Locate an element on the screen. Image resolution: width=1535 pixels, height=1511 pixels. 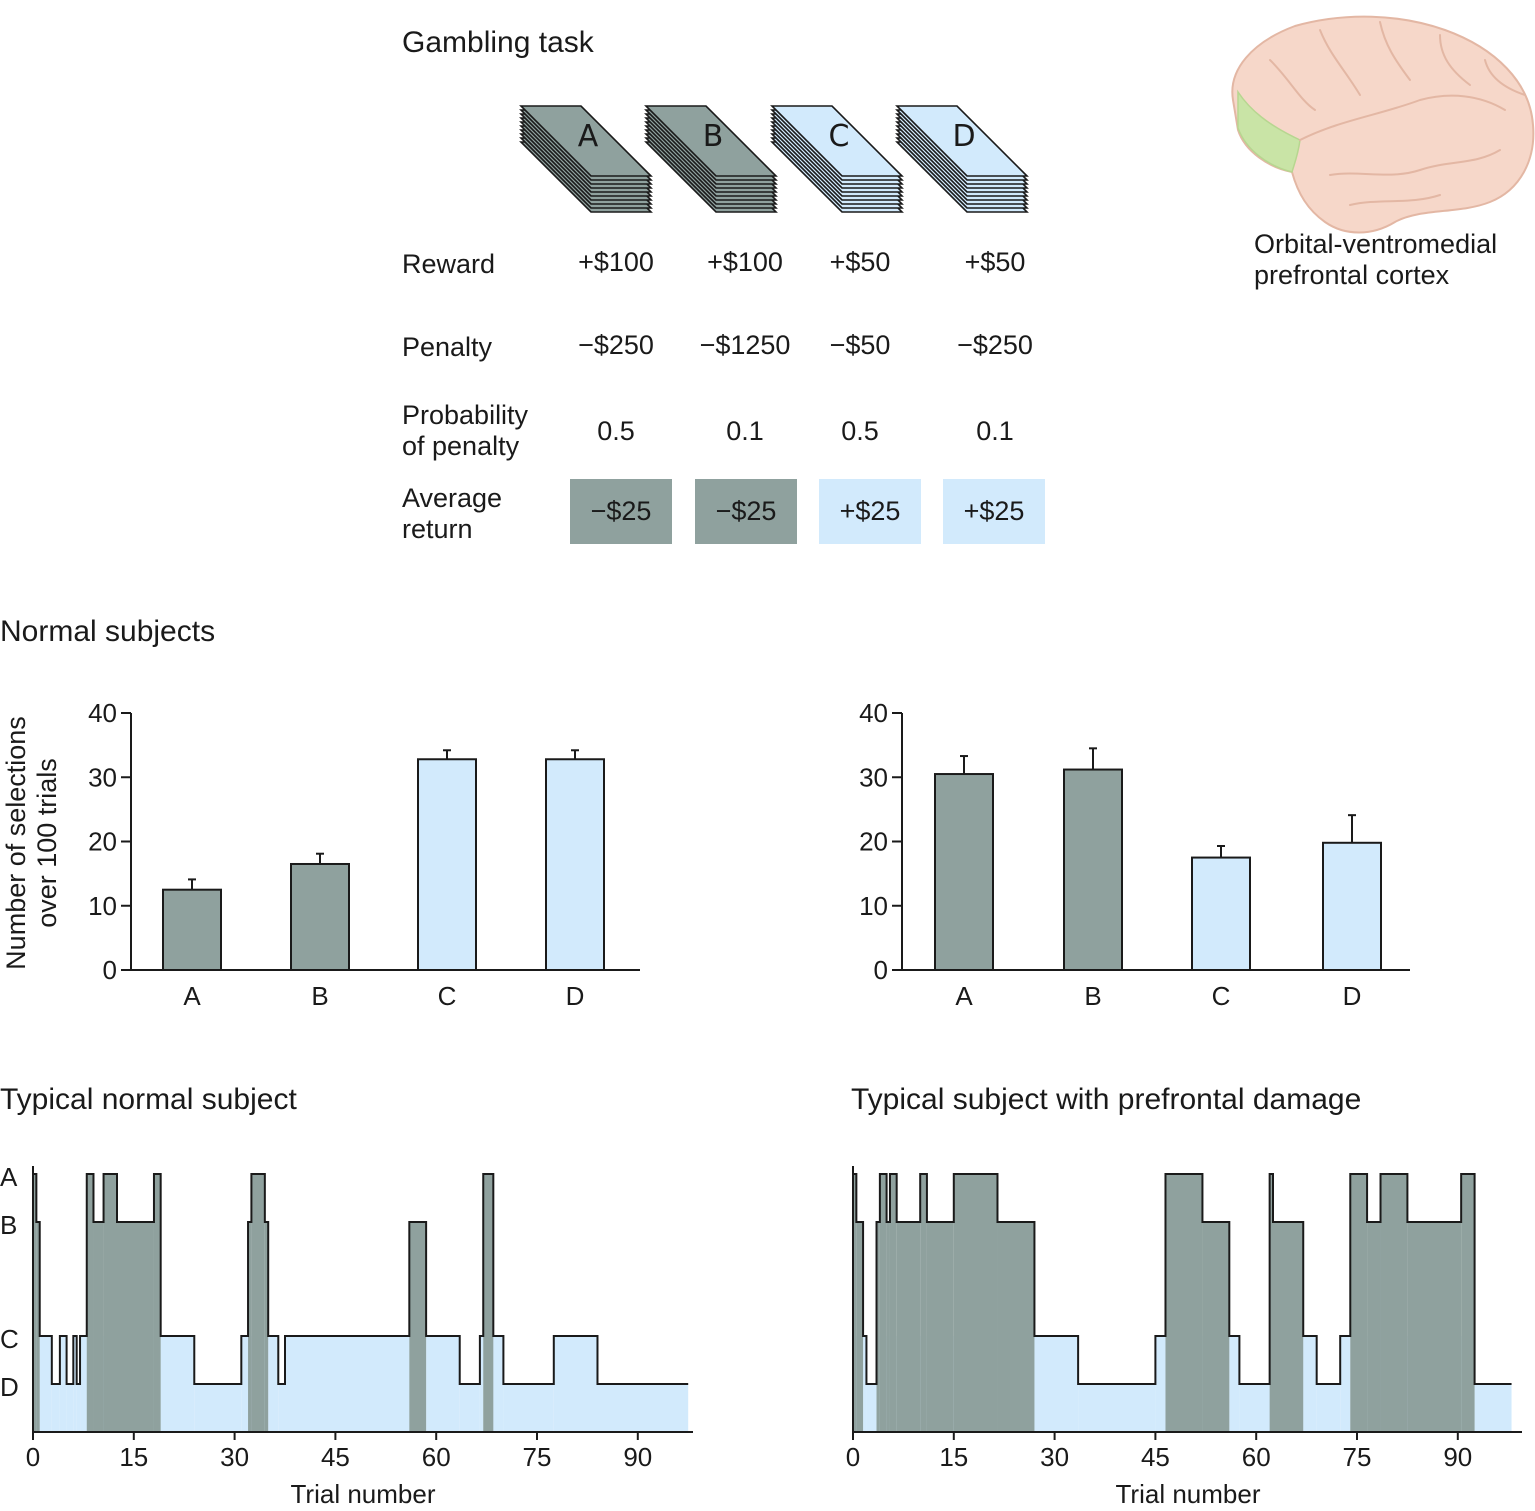
x-tick-label: B is located at coordinates (319, 996).